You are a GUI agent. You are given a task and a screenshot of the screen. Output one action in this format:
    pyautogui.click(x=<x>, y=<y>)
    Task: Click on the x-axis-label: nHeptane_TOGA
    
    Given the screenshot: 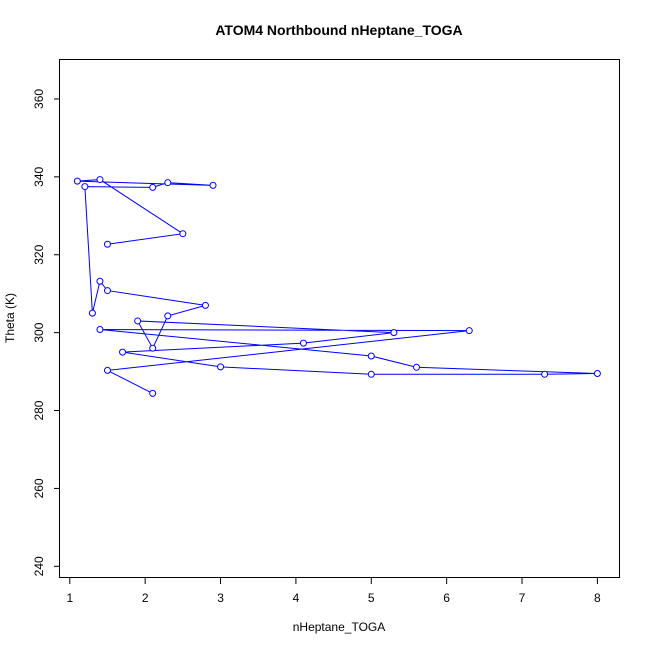 What is the action you would take?
    pyautogui.click(x=339, y=627)
    